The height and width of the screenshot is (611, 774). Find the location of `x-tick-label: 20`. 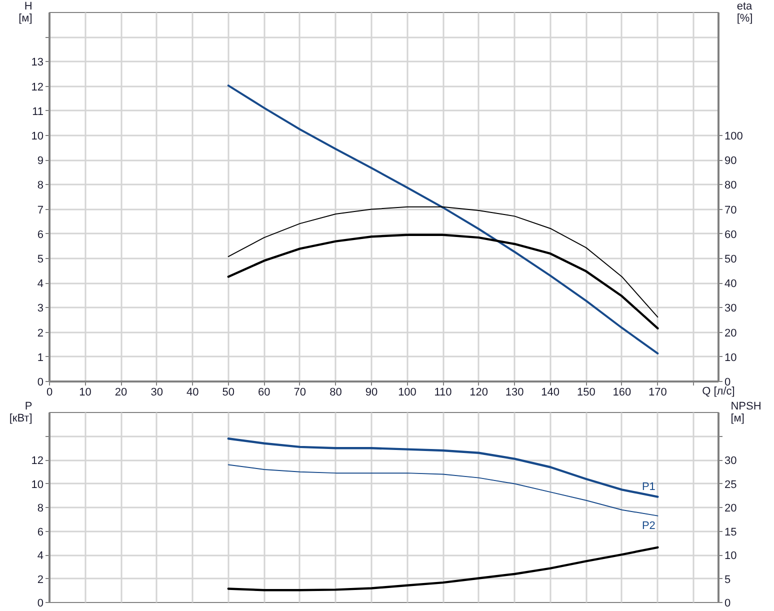

x-tick-label: 20 is located at coordinates (121, 392).